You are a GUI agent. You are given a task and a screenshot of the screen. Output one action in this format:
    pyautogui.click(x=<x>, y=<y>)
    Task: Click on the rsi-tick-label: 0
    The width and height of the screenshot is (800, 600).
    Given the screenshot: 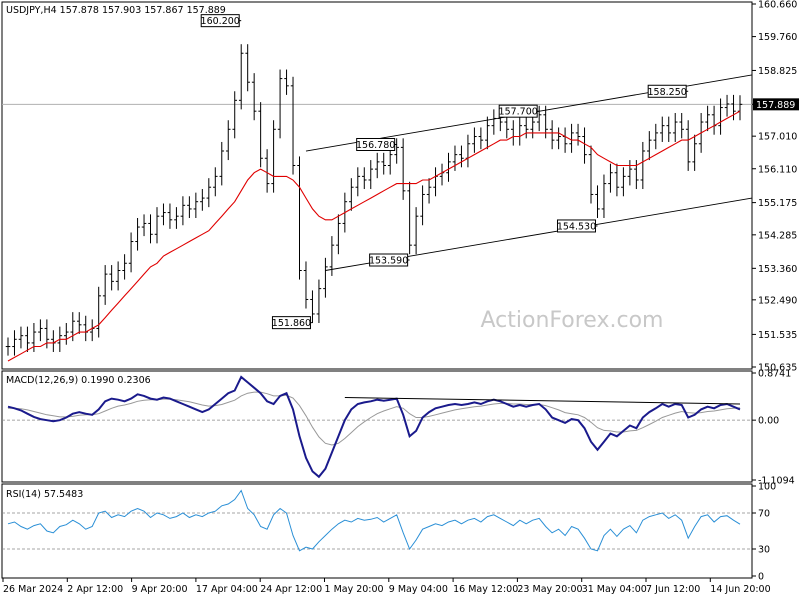 What is the action you would take?
    pyautogui.click(x=761, y=577)
    